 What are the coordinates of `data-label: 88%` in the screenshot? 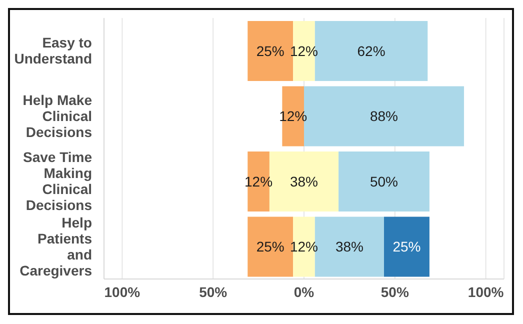 It's located at (384, 116).